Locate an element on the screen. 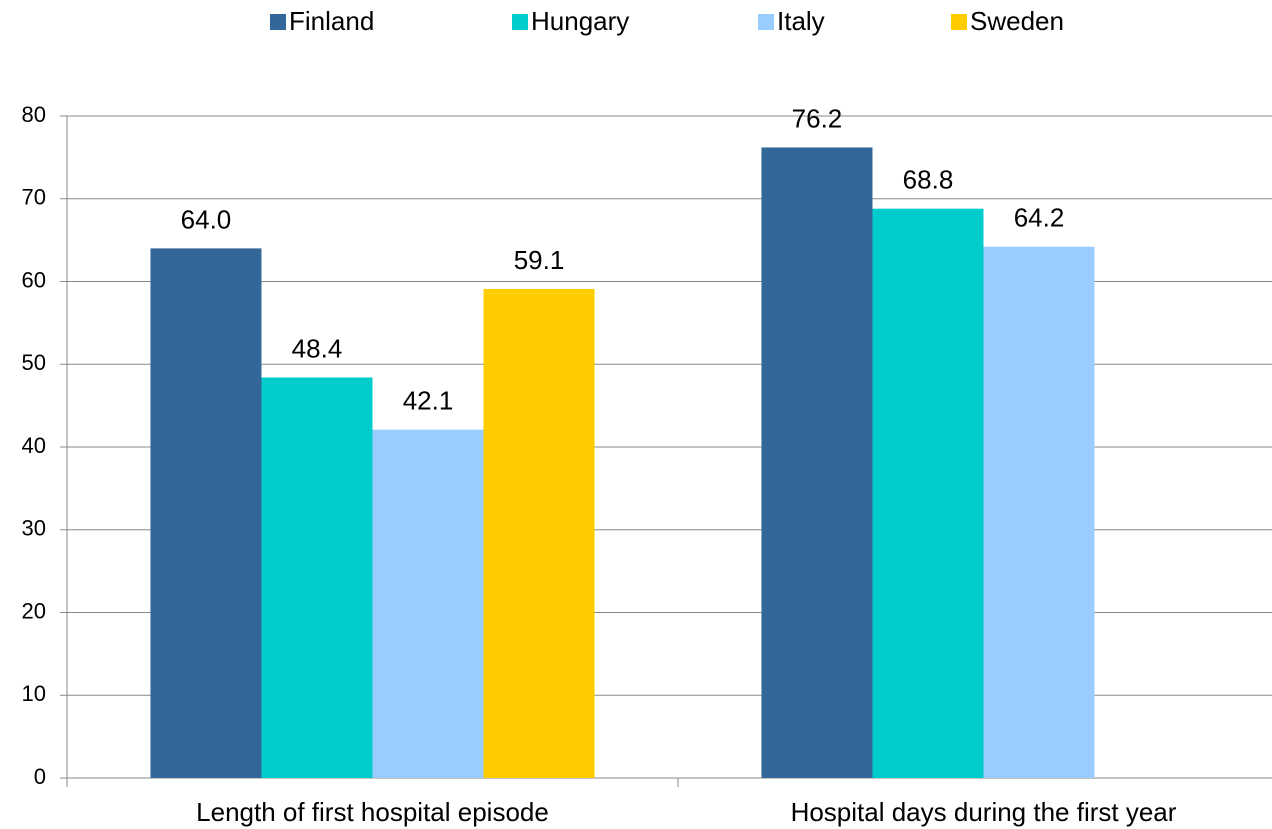  y-tick-label: 30 is located at coordinates (34, 528).